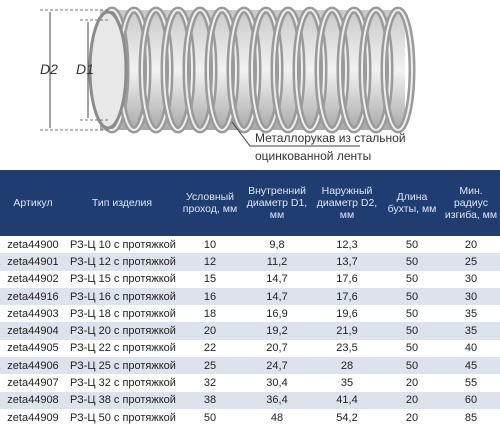  I want to click on table-cell: 38, so click(210, 400).